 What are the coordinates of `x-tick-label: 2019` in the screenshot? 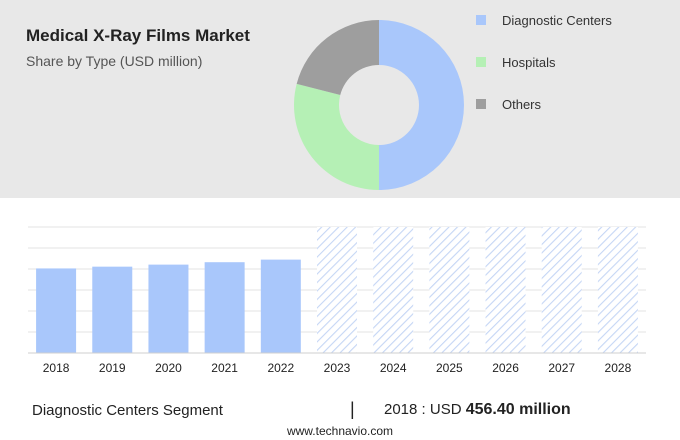 It's located at (112, 368).